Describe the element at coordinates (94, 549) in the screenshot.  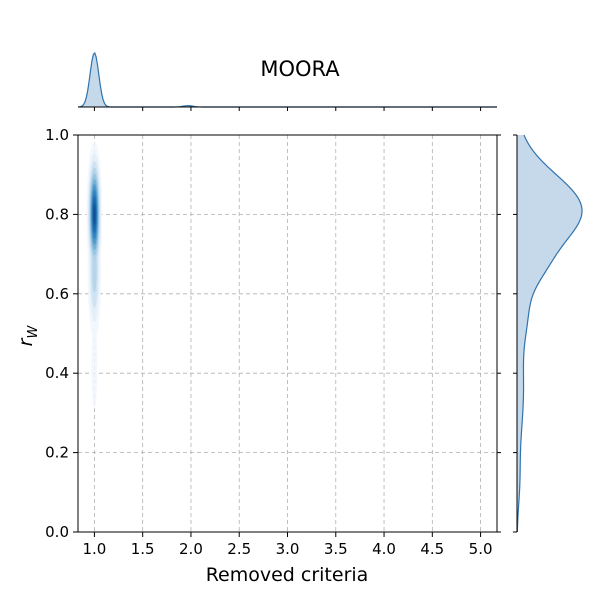
I see `x-tick-label: 1.0` at that location.